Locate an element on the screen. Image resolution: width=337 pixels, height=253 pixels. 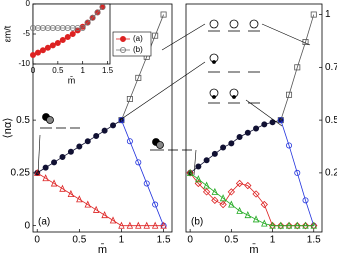
y-tick-label: 0.75 is located at coordinates (331, 67).